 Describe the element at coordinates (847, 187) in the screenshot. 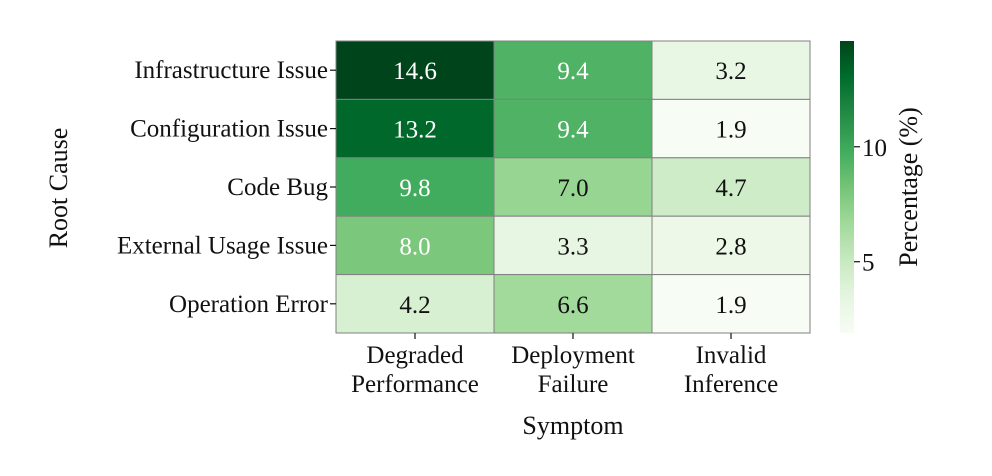

I see `colorbar` at that location.